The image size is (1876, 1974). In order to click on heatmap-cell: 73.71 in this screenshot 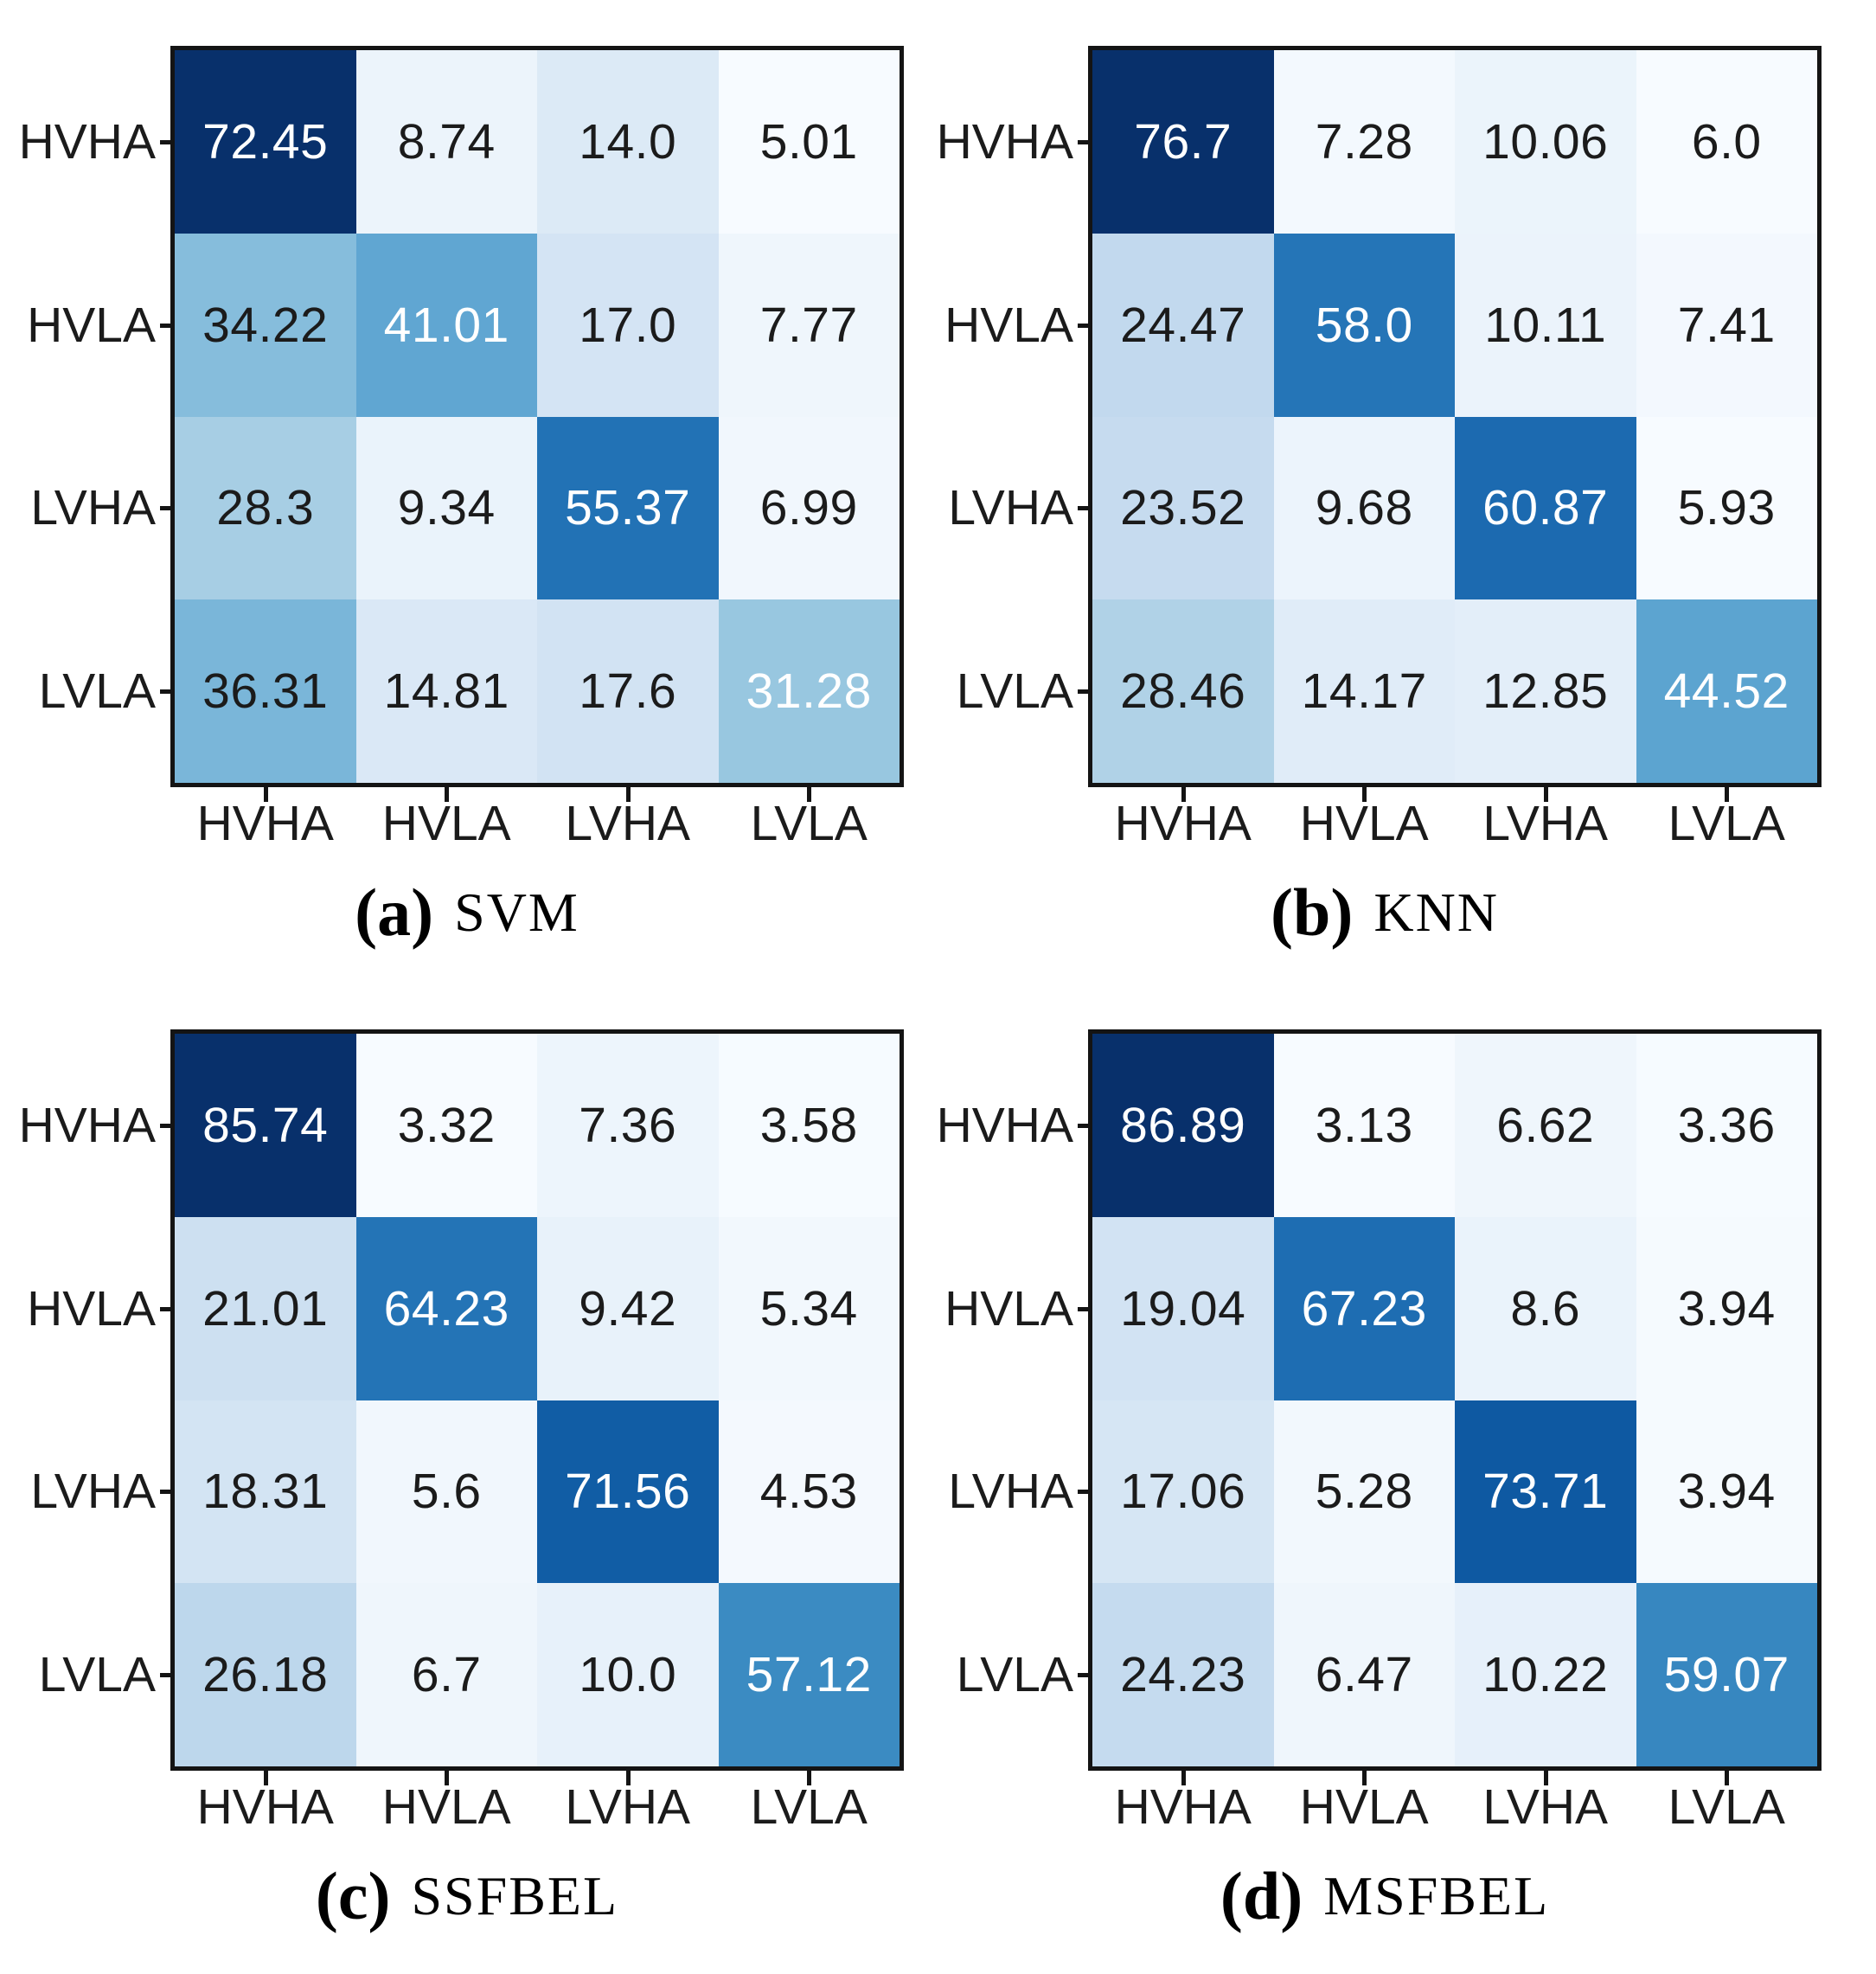, I will do `click(1546, 1492)`.